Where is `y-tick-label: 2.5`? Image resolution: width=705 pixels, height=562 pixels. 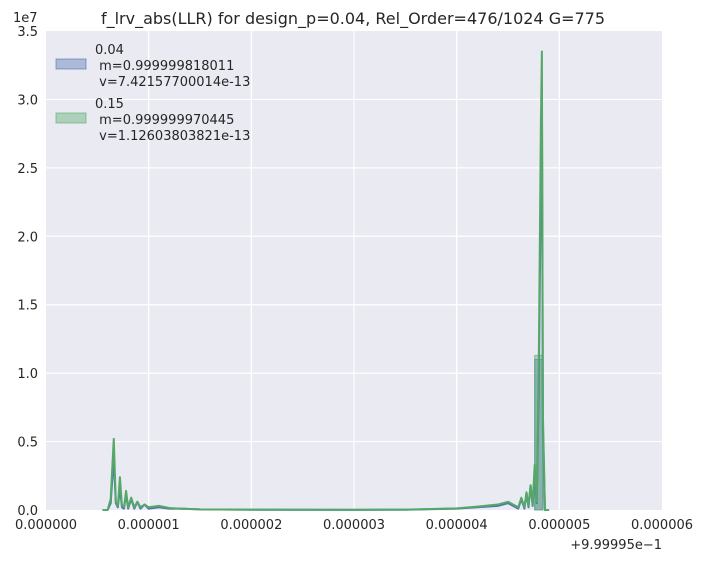
y-tick-label: 2.5 is located at coordinates (27, 169).